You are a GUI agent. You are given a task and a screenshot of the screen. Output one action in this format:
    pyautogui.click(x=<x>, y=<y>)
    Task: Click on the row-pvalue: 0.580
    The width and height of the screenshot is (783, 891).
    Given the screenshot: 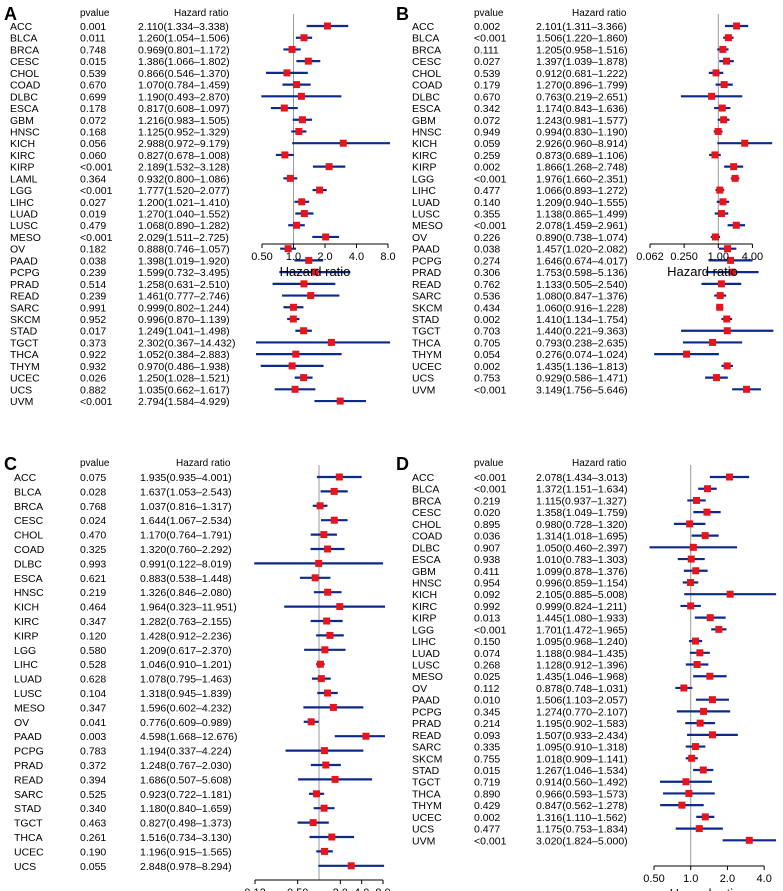 What is the action you would take?
    pyautogui.click(x=93, y=651)
    